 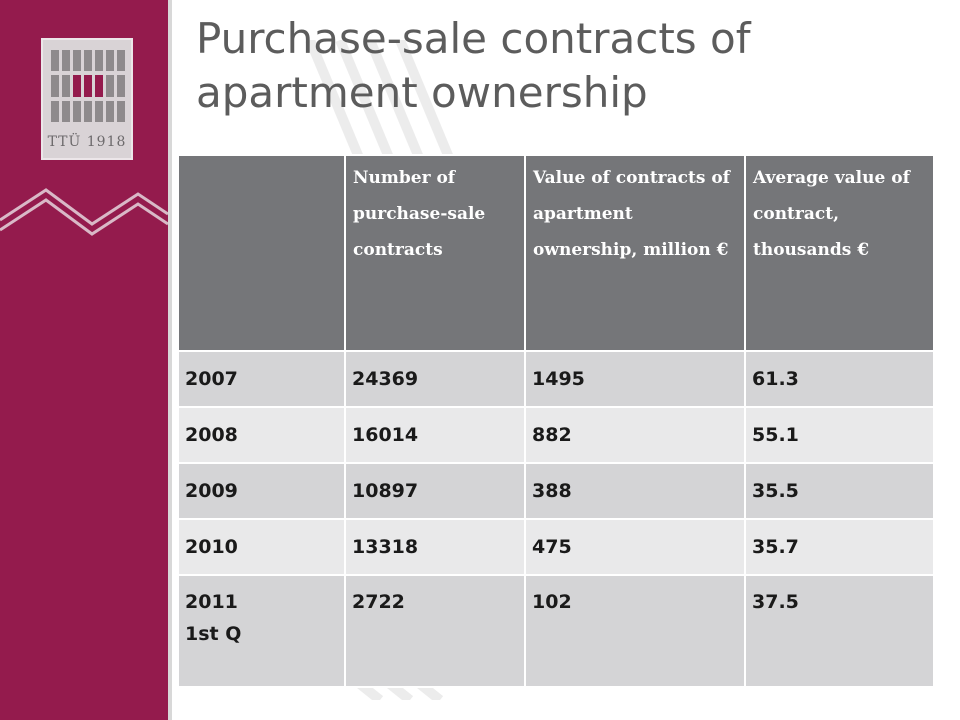 What do you see at coordinates (839, 379) in the screenshot?
I see `average-cell: 61.3` at bounding box center [839, 379].